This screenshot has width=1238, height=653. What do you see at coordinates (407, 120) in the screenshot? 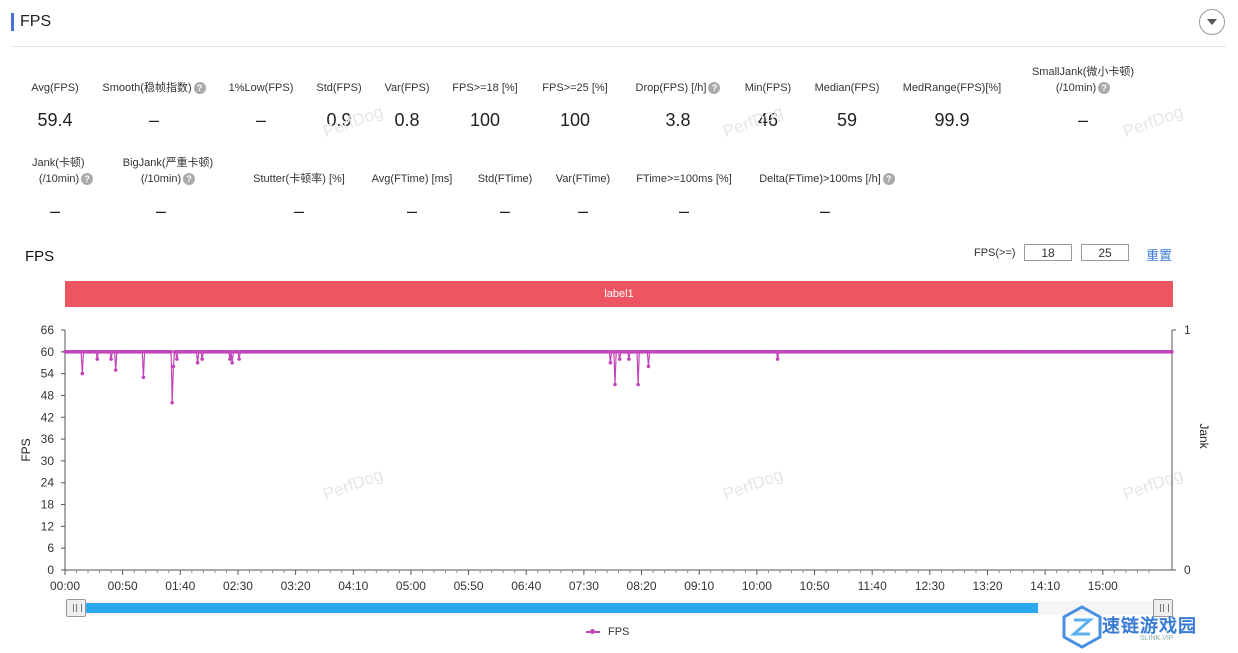
I see `metric-value: 0.8` at bounding box center [407, 120].